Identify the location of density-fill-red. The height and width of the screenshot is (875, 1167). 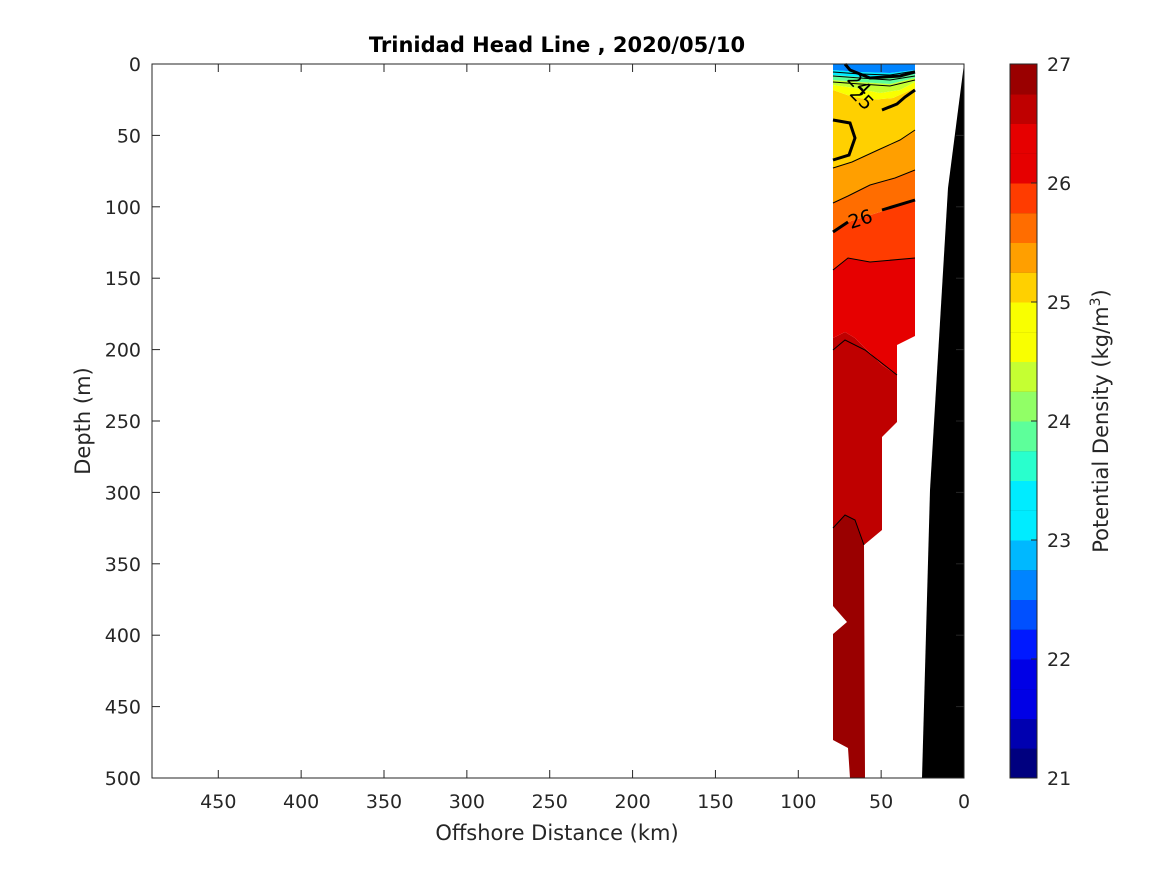
(874, 316).